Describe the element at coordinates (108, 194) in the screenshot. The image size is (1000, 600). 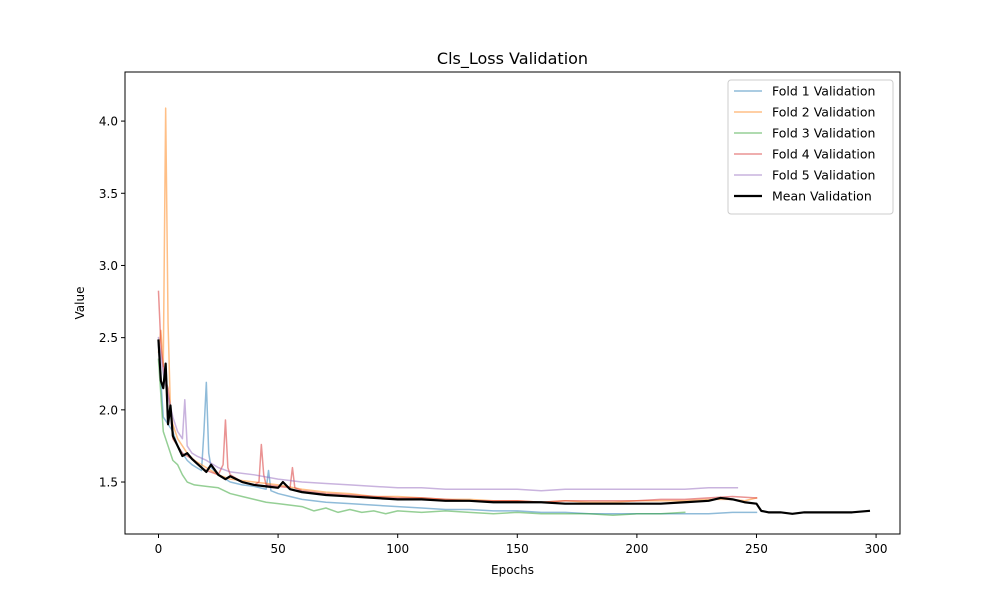
I see `y-tick-label: 3.5` at that location.